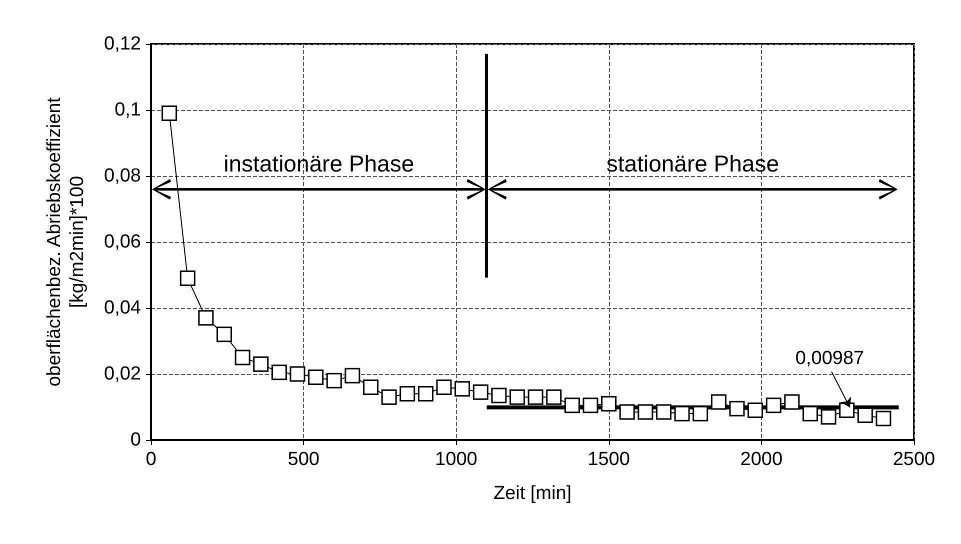 This screenshot has height=544, width=961. What do you see at coordinates (829, 359) in the screenshot?
I see `annotation: 0,00987` at bounding box center [829, 359].